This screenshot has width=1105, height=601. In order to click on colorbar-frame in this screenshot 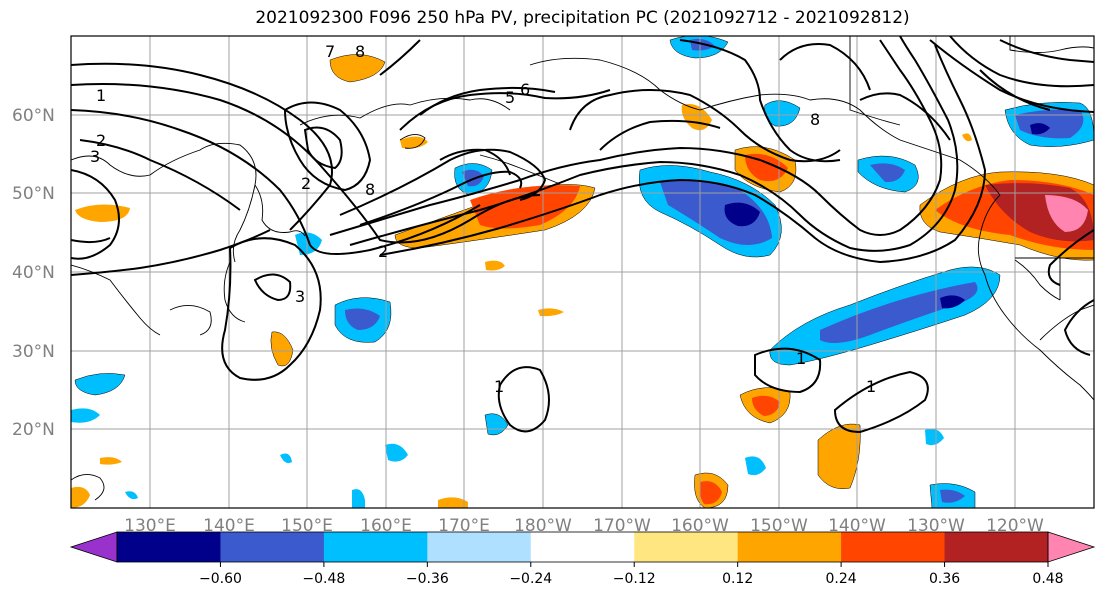, I will do `click(582, 547)`.